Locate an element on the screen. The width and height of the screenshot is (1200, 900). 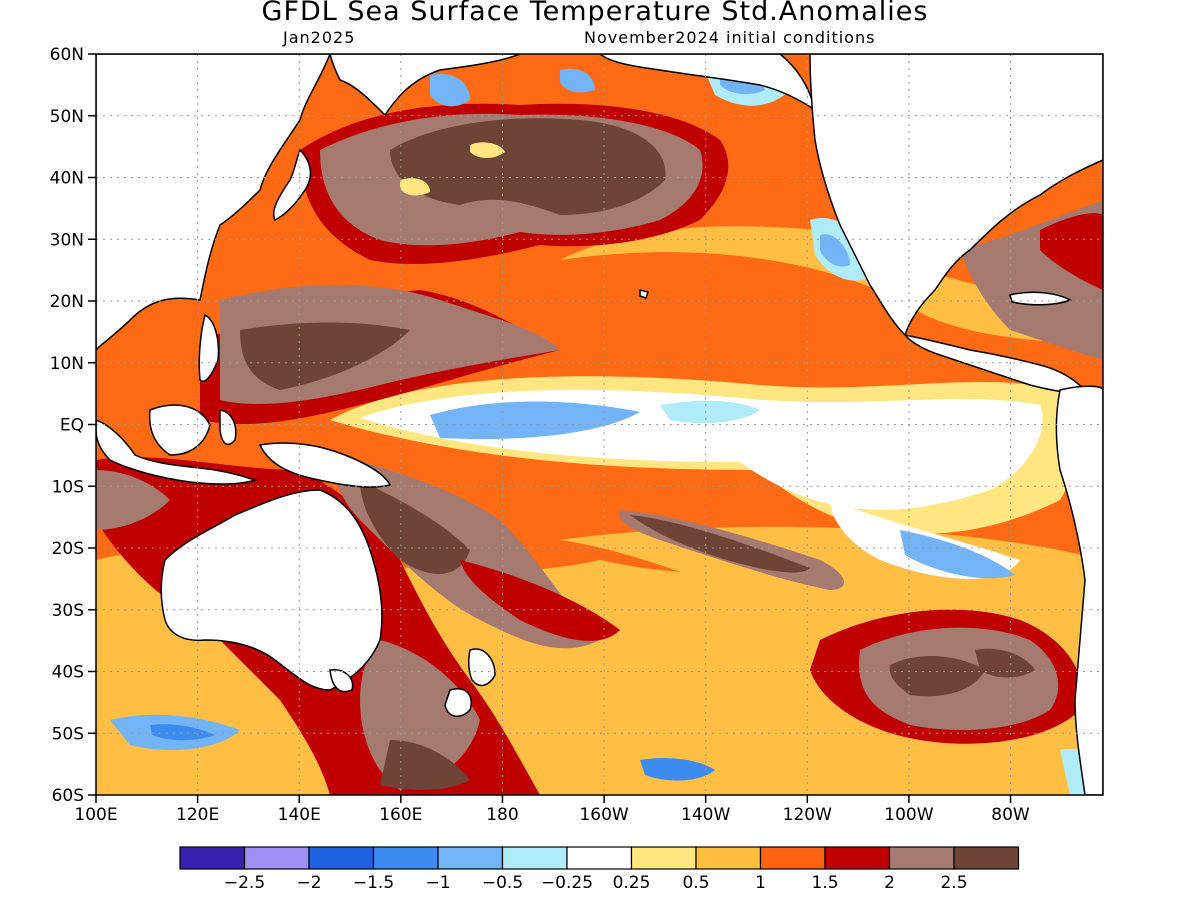
latitude-axis: 60N 50N 40N 30N 20N 10N EQ 10S 20S 30S 40S 50S 60S is located at coordinates (73, 425).